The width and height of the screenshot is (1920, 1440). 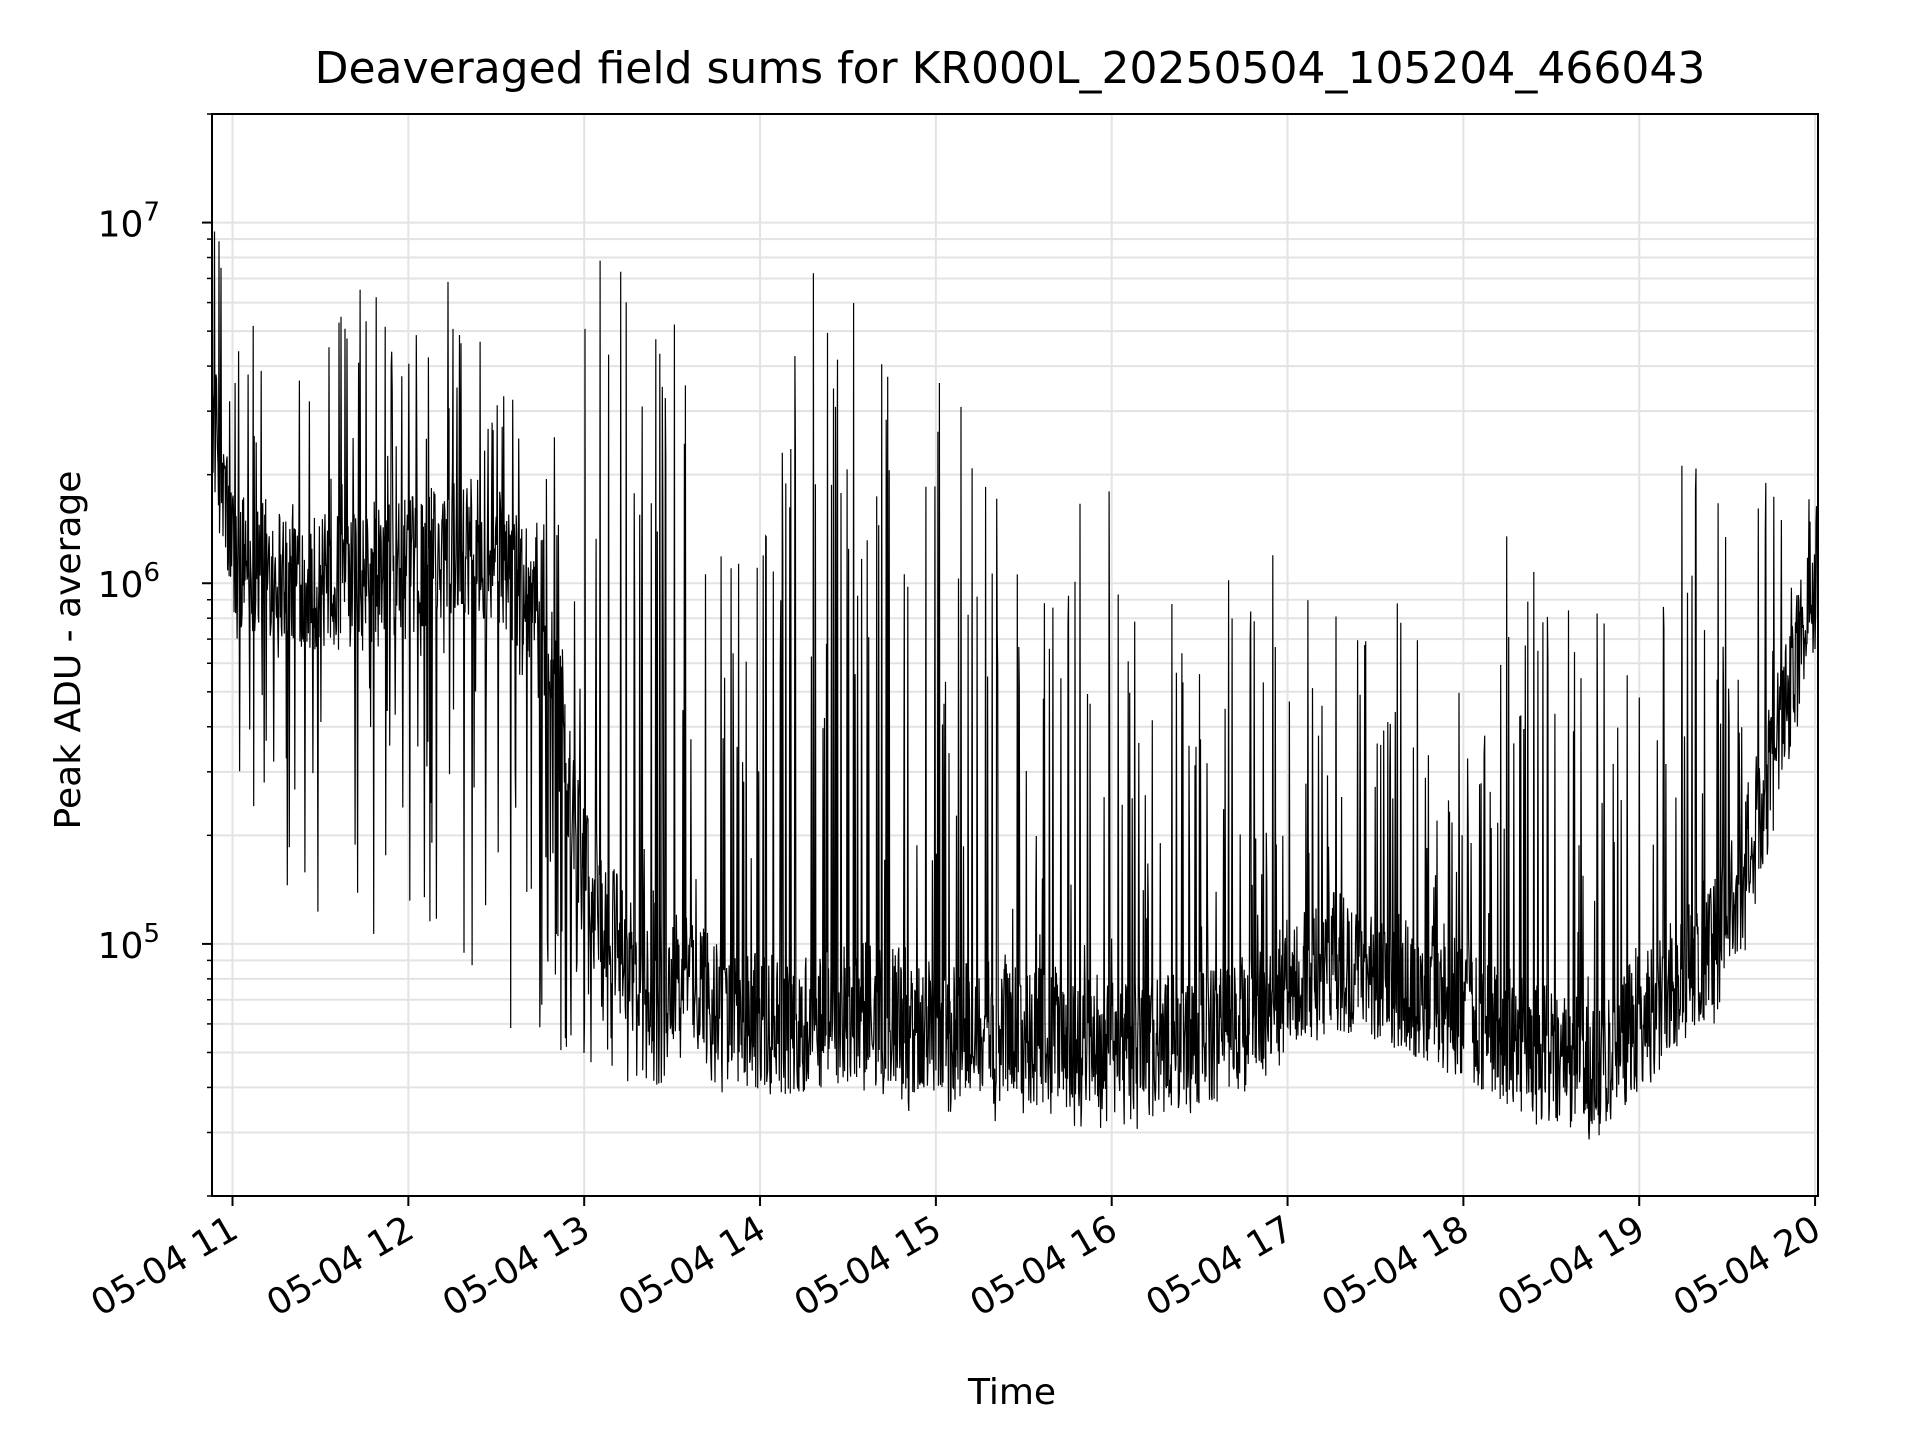 I want to click on y-axis: 10⁵ 10⁶ 10⁷, so click(x=155, y=655).